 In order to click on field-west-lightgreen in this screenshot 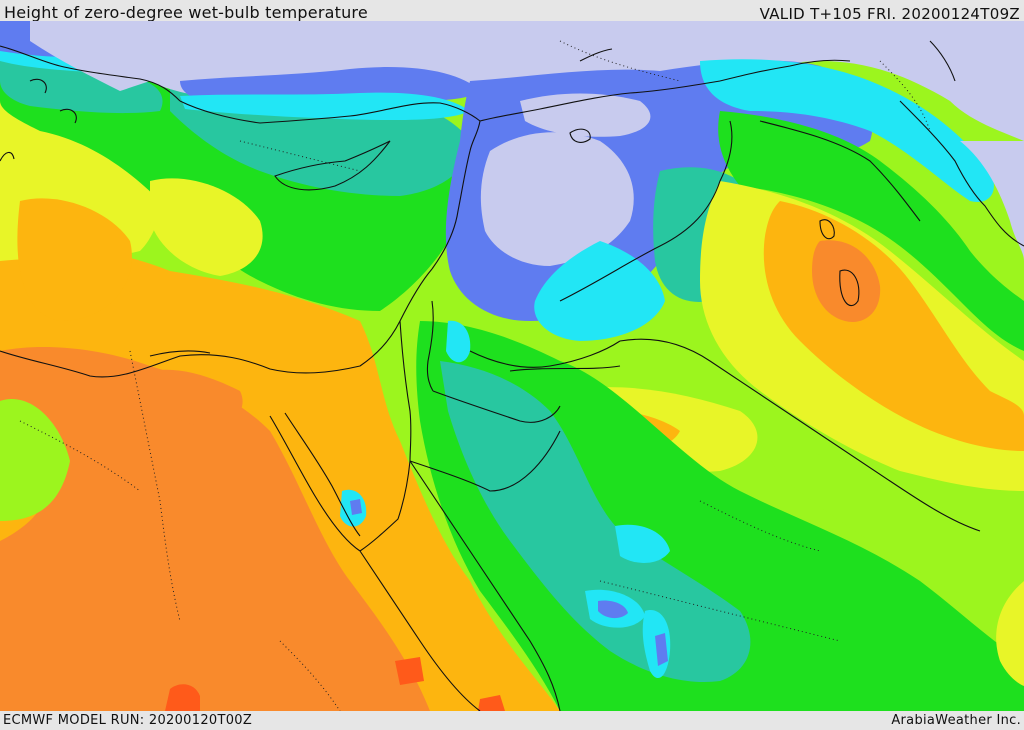, I will do `click(35, 460)`.